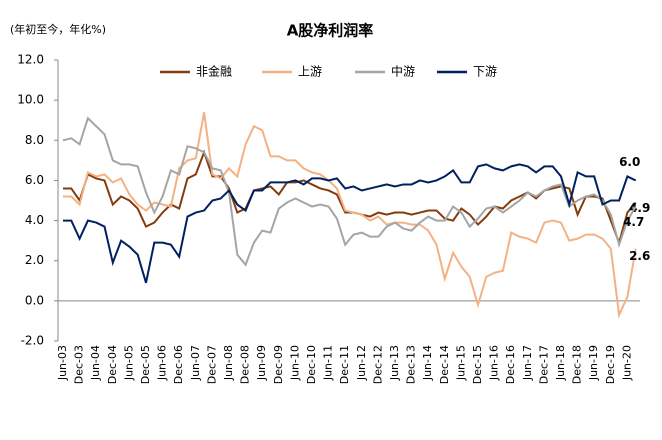  I want to click on data-label: 6.0, so click(629, 162).